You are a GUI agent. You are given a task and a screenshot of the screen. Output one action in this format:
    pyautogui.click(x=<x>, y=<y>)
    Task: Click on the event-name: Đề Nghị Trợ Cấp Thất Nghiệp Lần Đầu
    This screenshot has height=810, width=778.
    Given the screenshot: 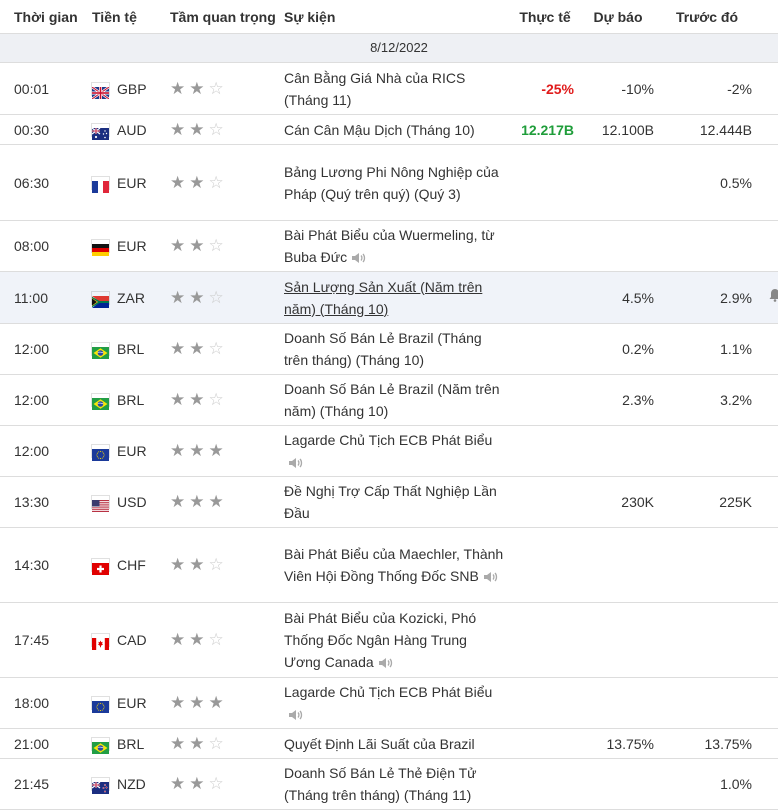 What is the action you would take?
    pyautogui.click(x=390, y=502)
    